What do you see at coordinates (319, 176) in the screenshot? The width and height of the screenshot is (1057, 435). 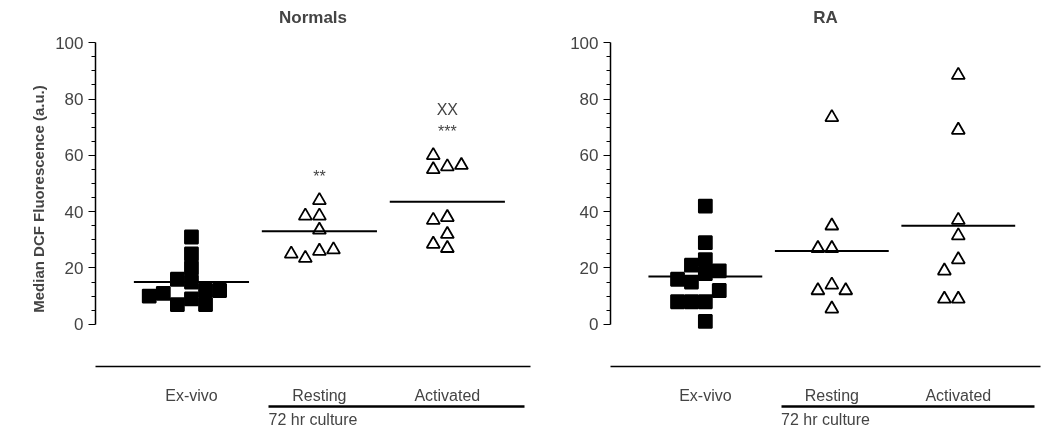 I see `annotation: **` at bounding box center [319, 176].